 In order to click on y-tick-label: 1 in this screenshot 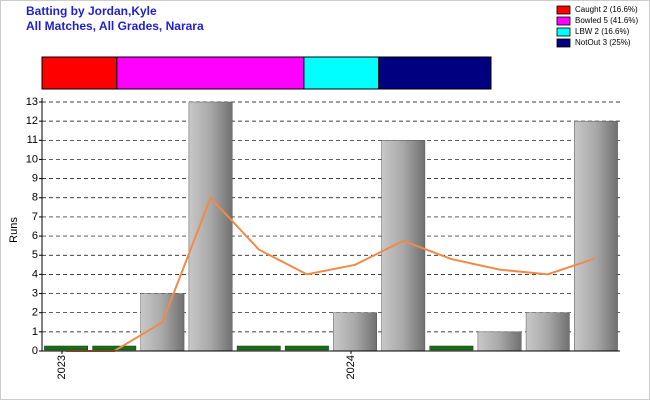, I will do `click(35, 332)`.